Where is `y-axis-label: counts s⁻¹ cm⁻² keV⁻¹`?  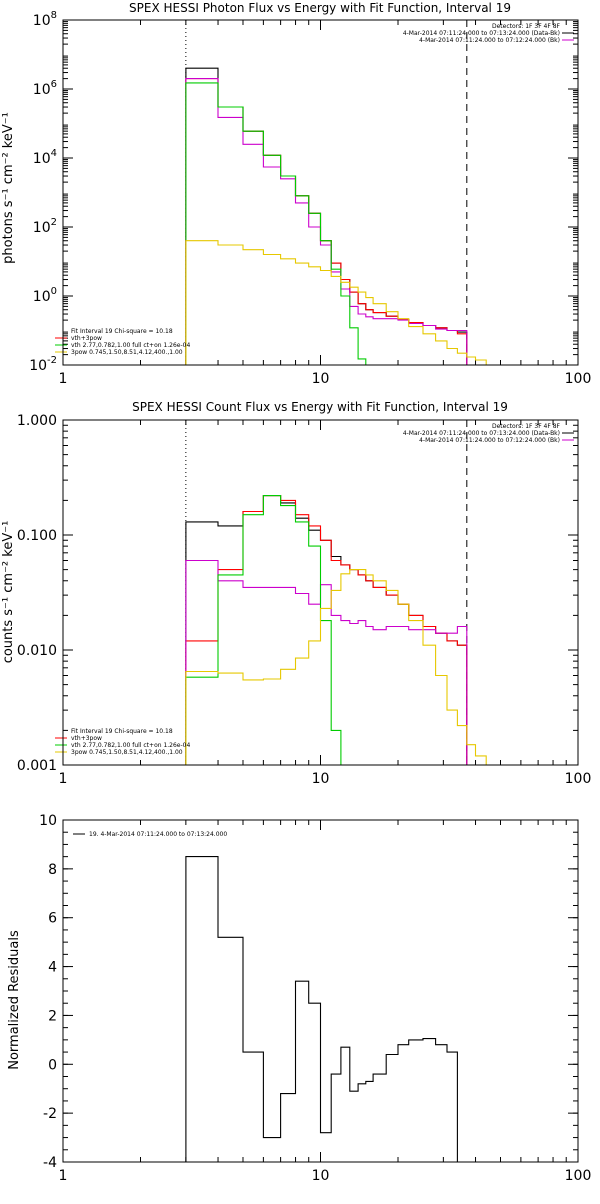 y-axis-label: counts s⁻¹ cm⁻² keV⁻¹ is located at coordinates (8, 592).